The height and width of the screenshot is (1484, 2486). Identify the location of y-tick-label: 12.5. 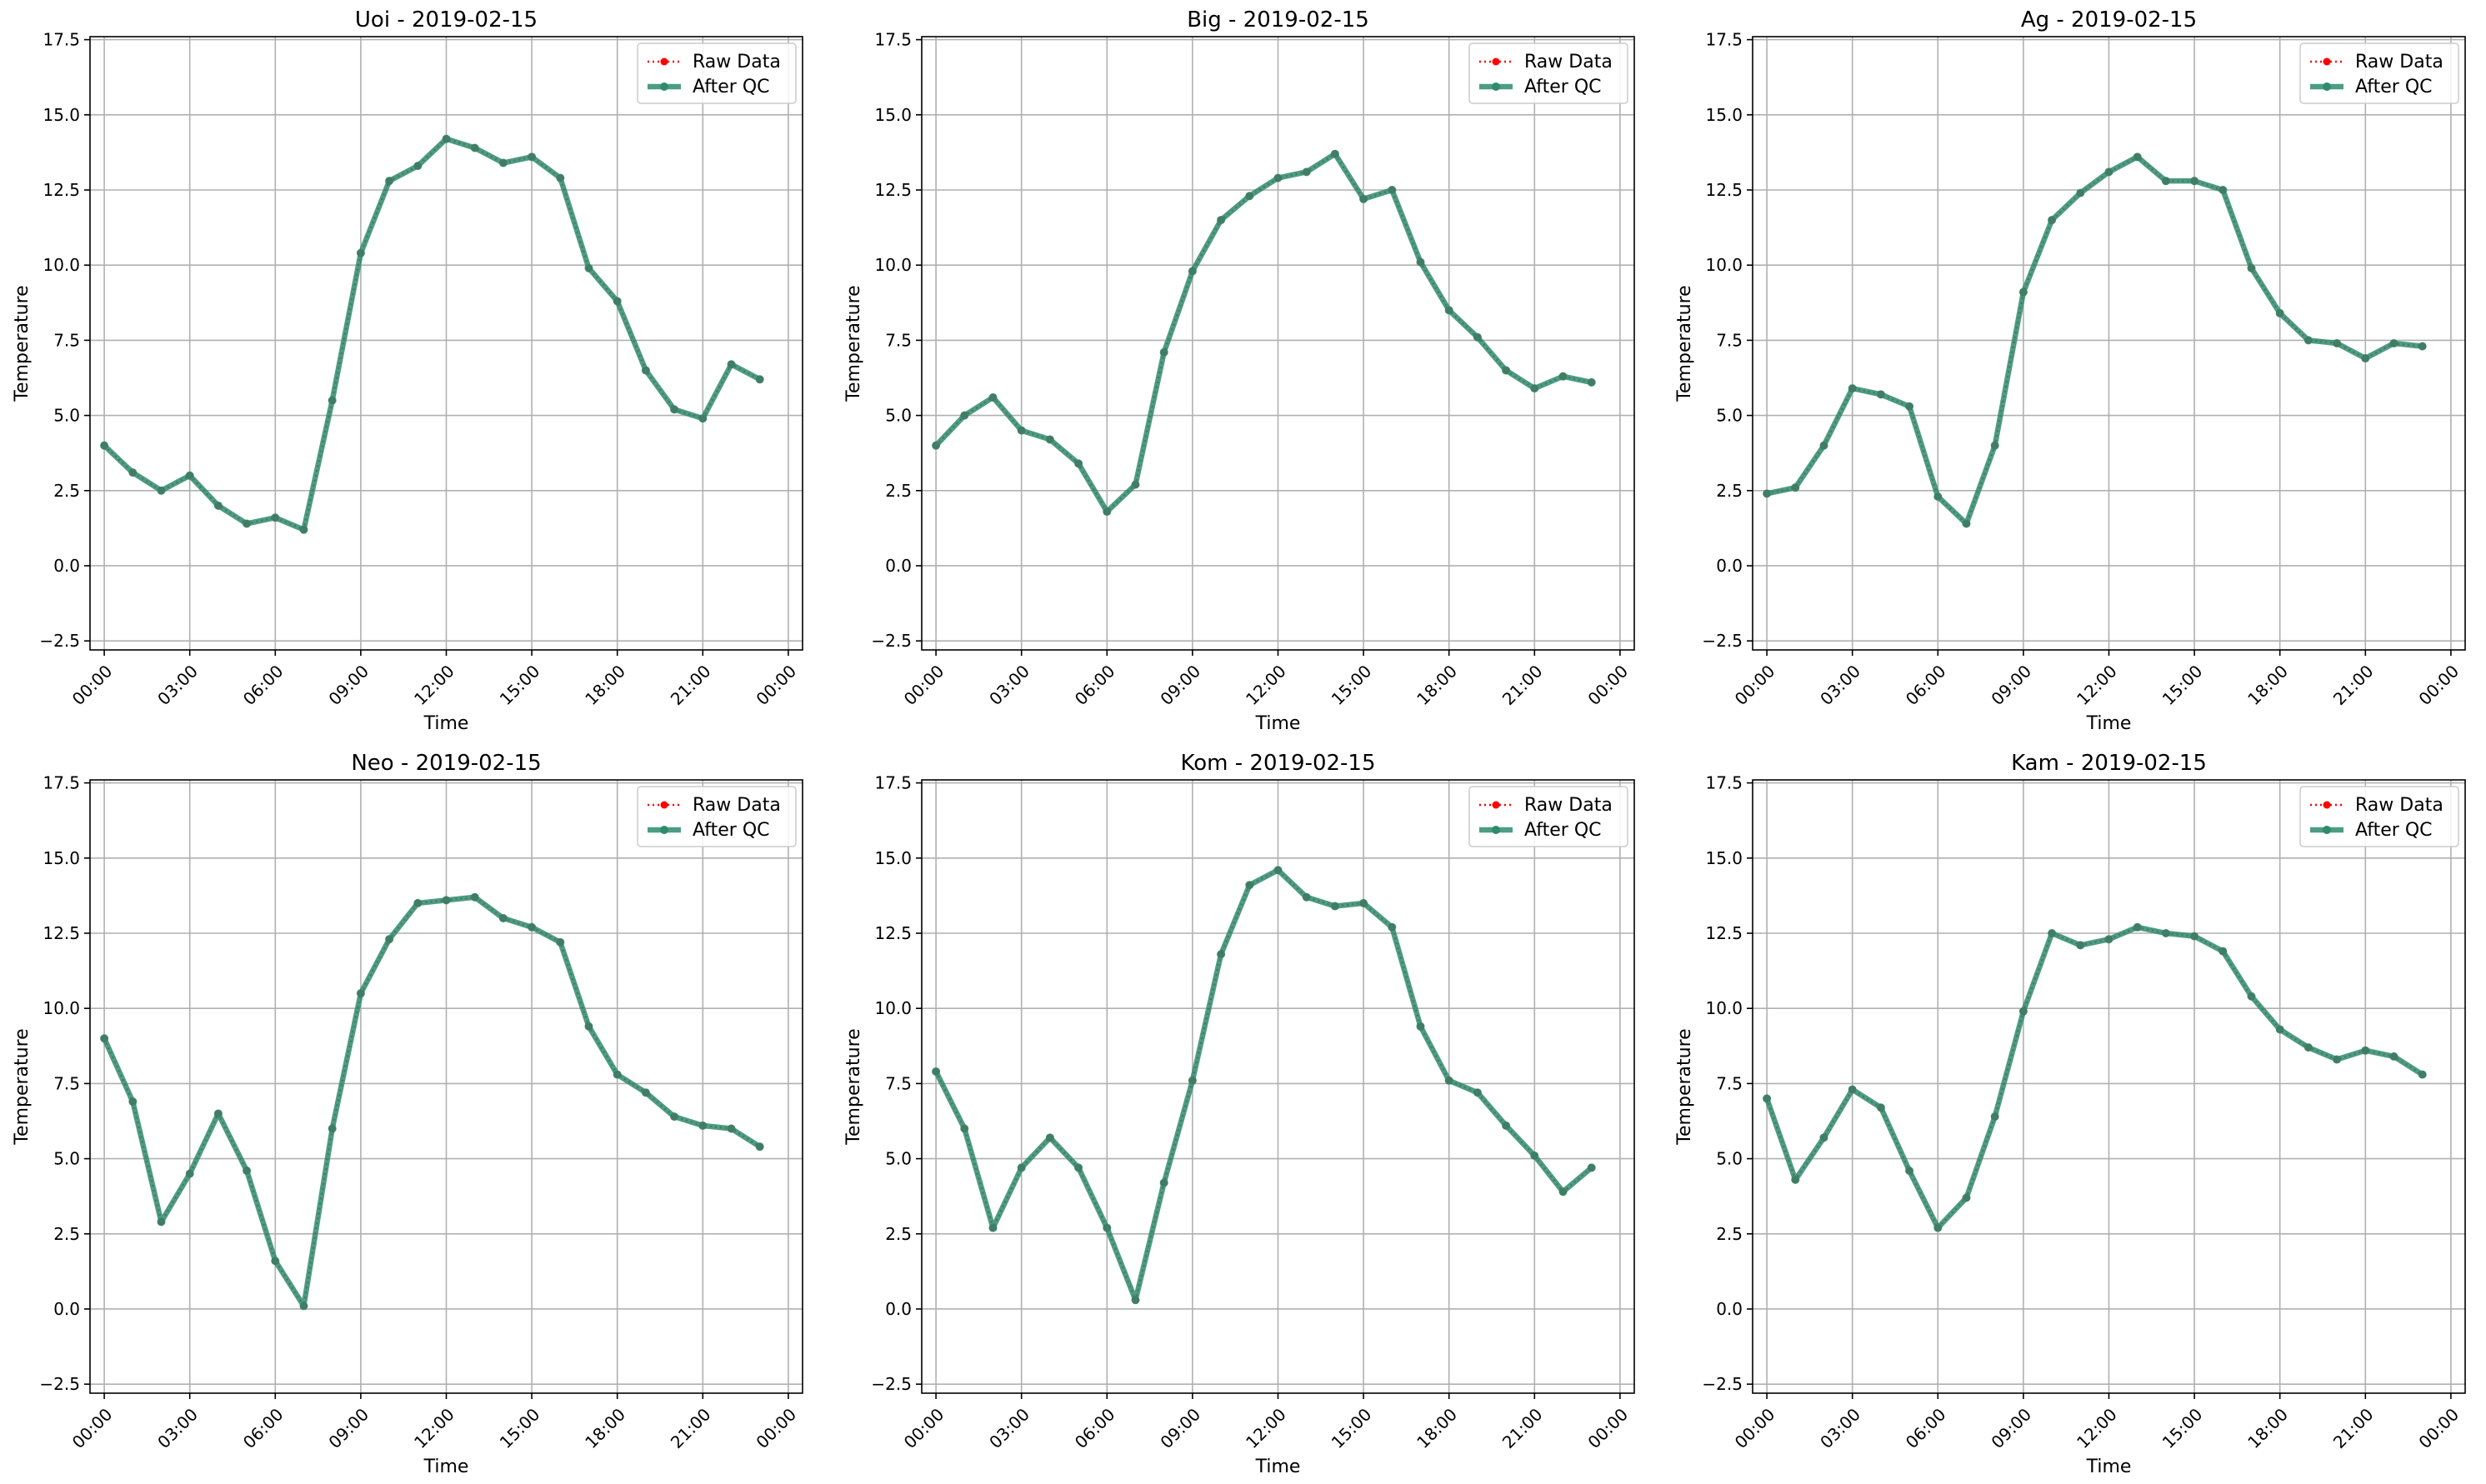
(61, 933).